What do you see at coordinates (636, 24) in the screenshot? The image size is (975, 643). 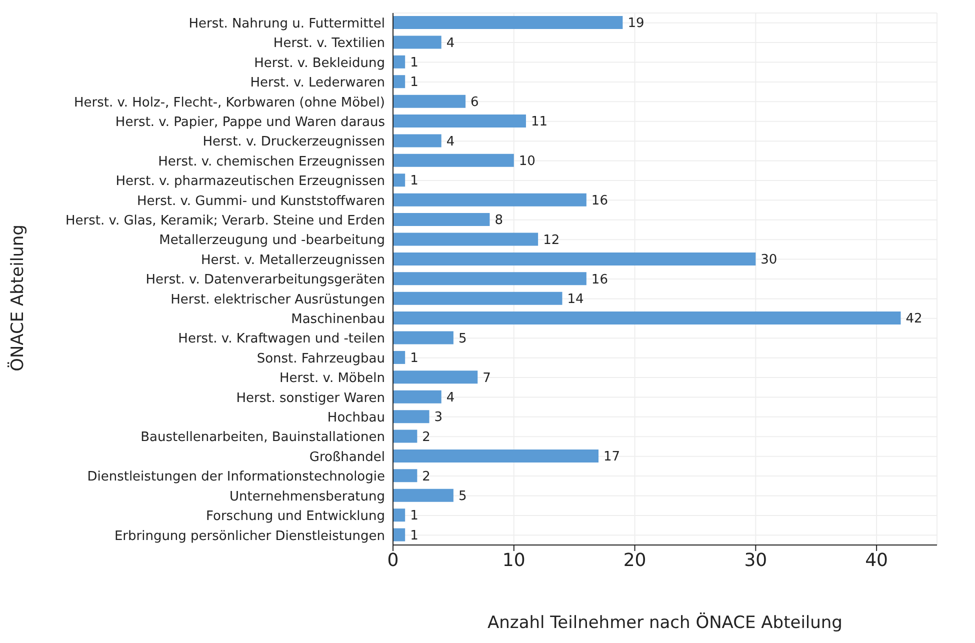 I see `data-label: 19` at bounding box center [636, 24].